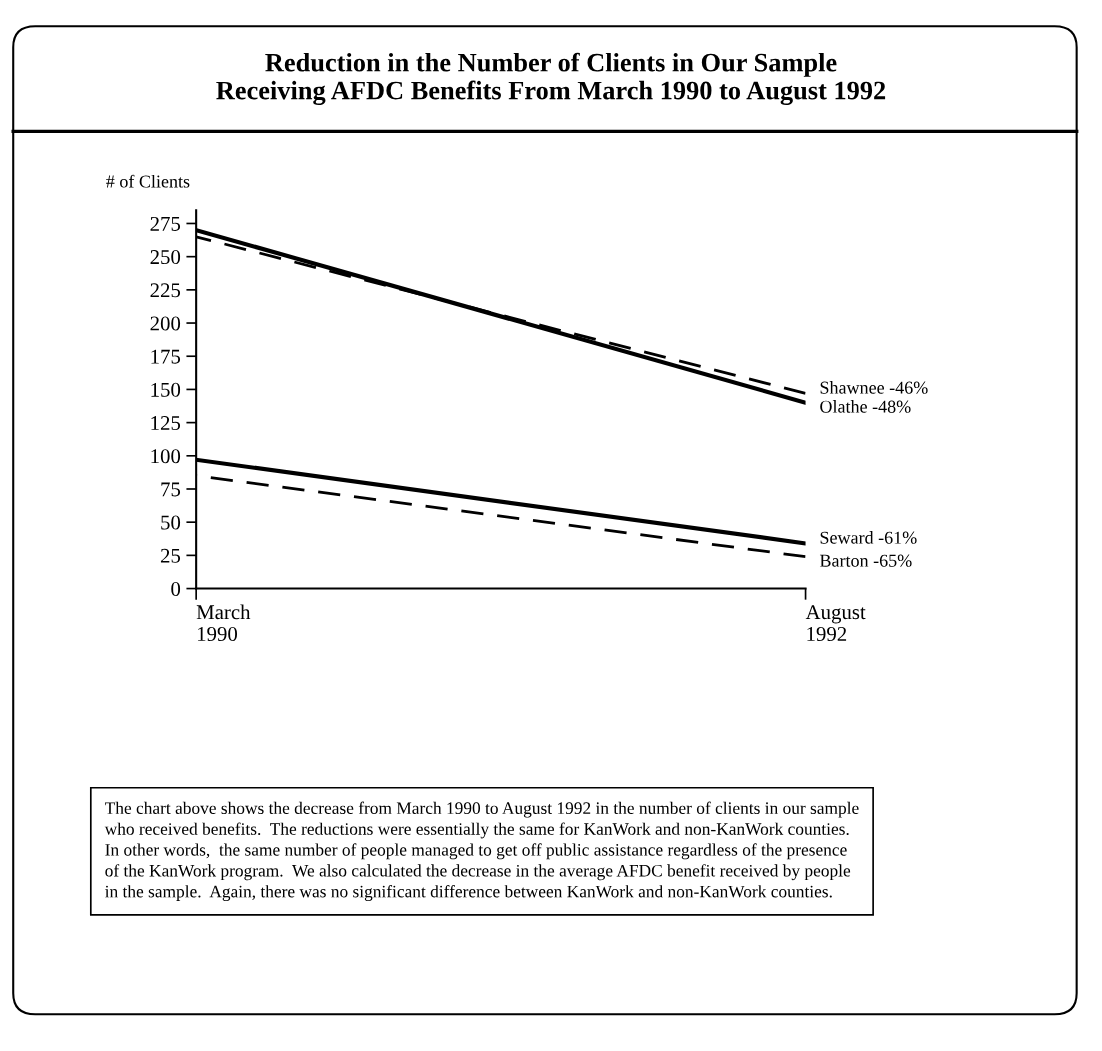 Image resolution: width=1102 pixels, height=1051 pixels. I want to click on text: The chart above shows the decrease from March 1990 to August 1992 in the number of clients in our sample who received benefits. The reductions were essentially the same for KanWork and non-KanWork counties. In other words, the same number of people managed to get off public assistance regardless of the presence of the KanWork program. We also calculated the decrease in the average AFDC benefit received by people in the sample. Again, there was no significant difference between KanWork and non-KanWork counties., so click(481, 851).